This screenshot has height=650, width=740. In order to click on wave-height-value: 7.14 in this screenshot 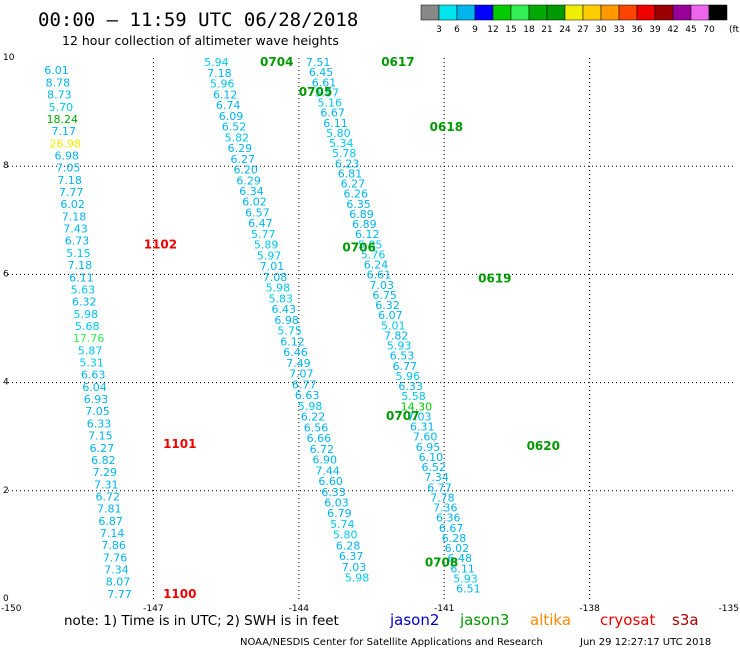, I will do `click(112, 533)`.